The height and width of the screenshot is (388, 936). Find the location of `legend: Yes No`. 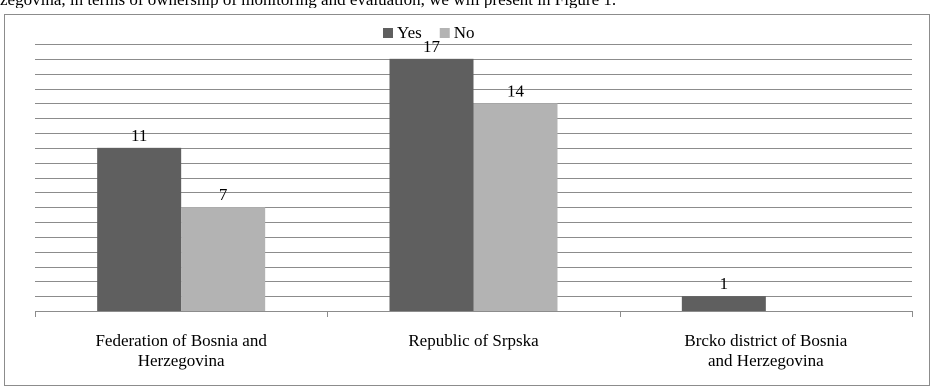

legend: Yes No is located at coordinates (429, 32).